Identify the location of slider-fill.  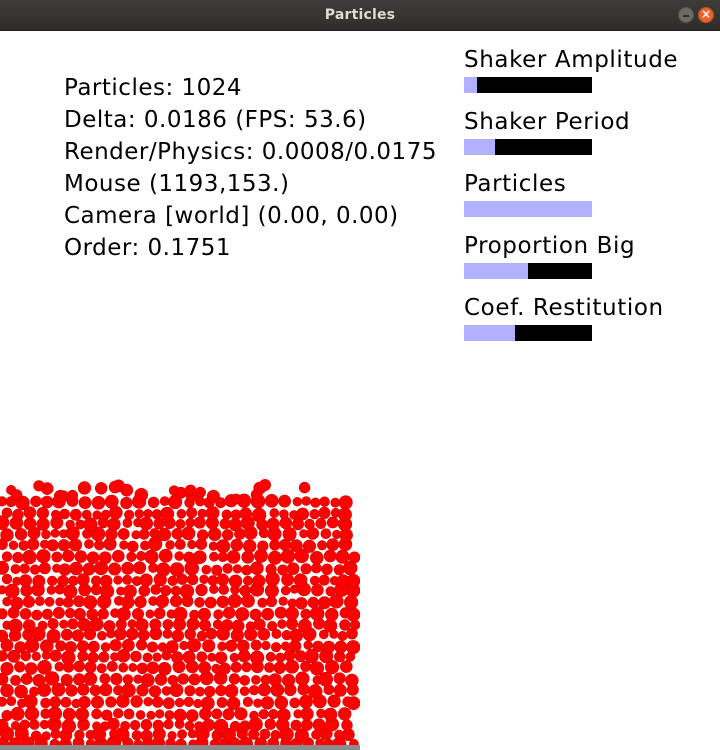
(479, 147).